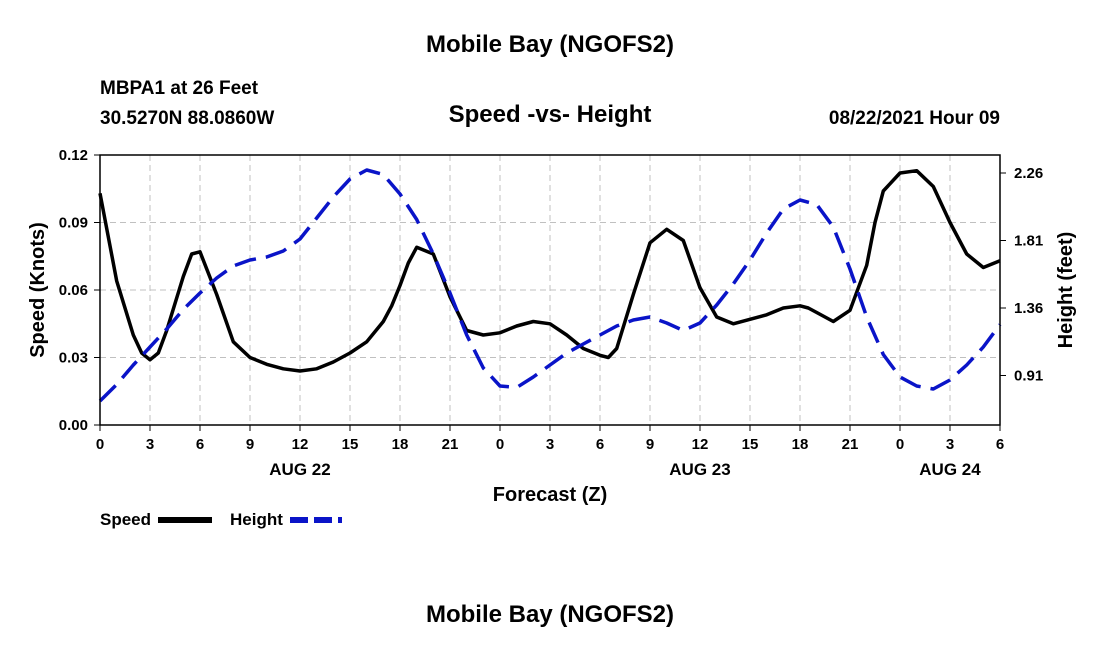 The image size is (1100, 650). What do you see at coordinates (1028, 308) in the screenshot?
I see `right-tick-label: 1.36` at bounding box center [1028, 308].